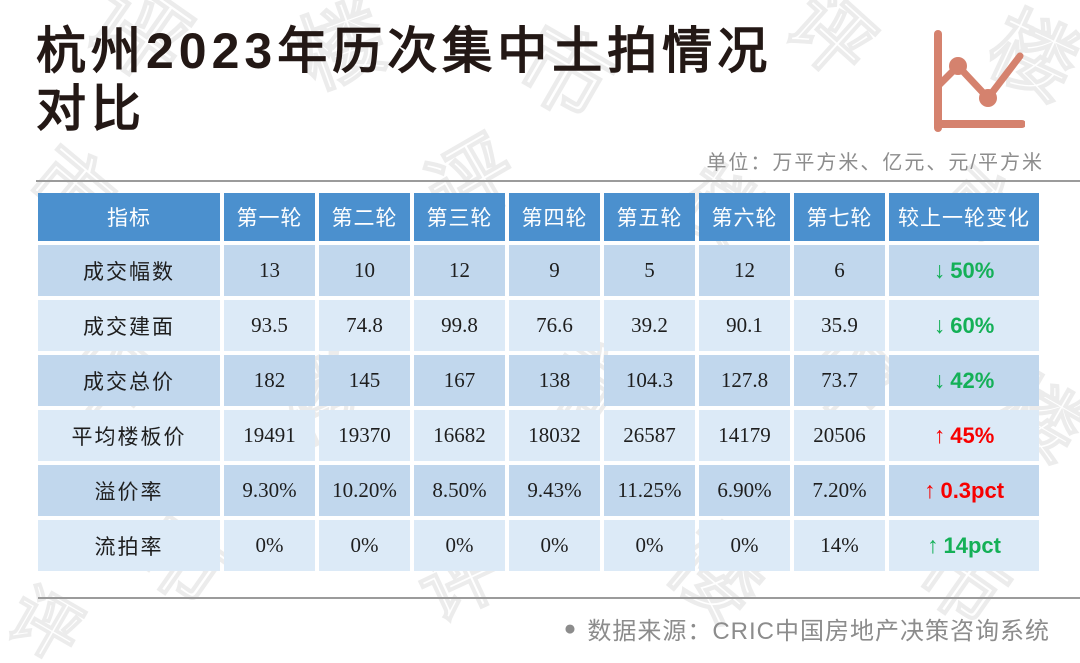  What do you see at coordinates (649, 270) in the screenshot?
I see `data-cell: 5` at bounding box center [649, 270].